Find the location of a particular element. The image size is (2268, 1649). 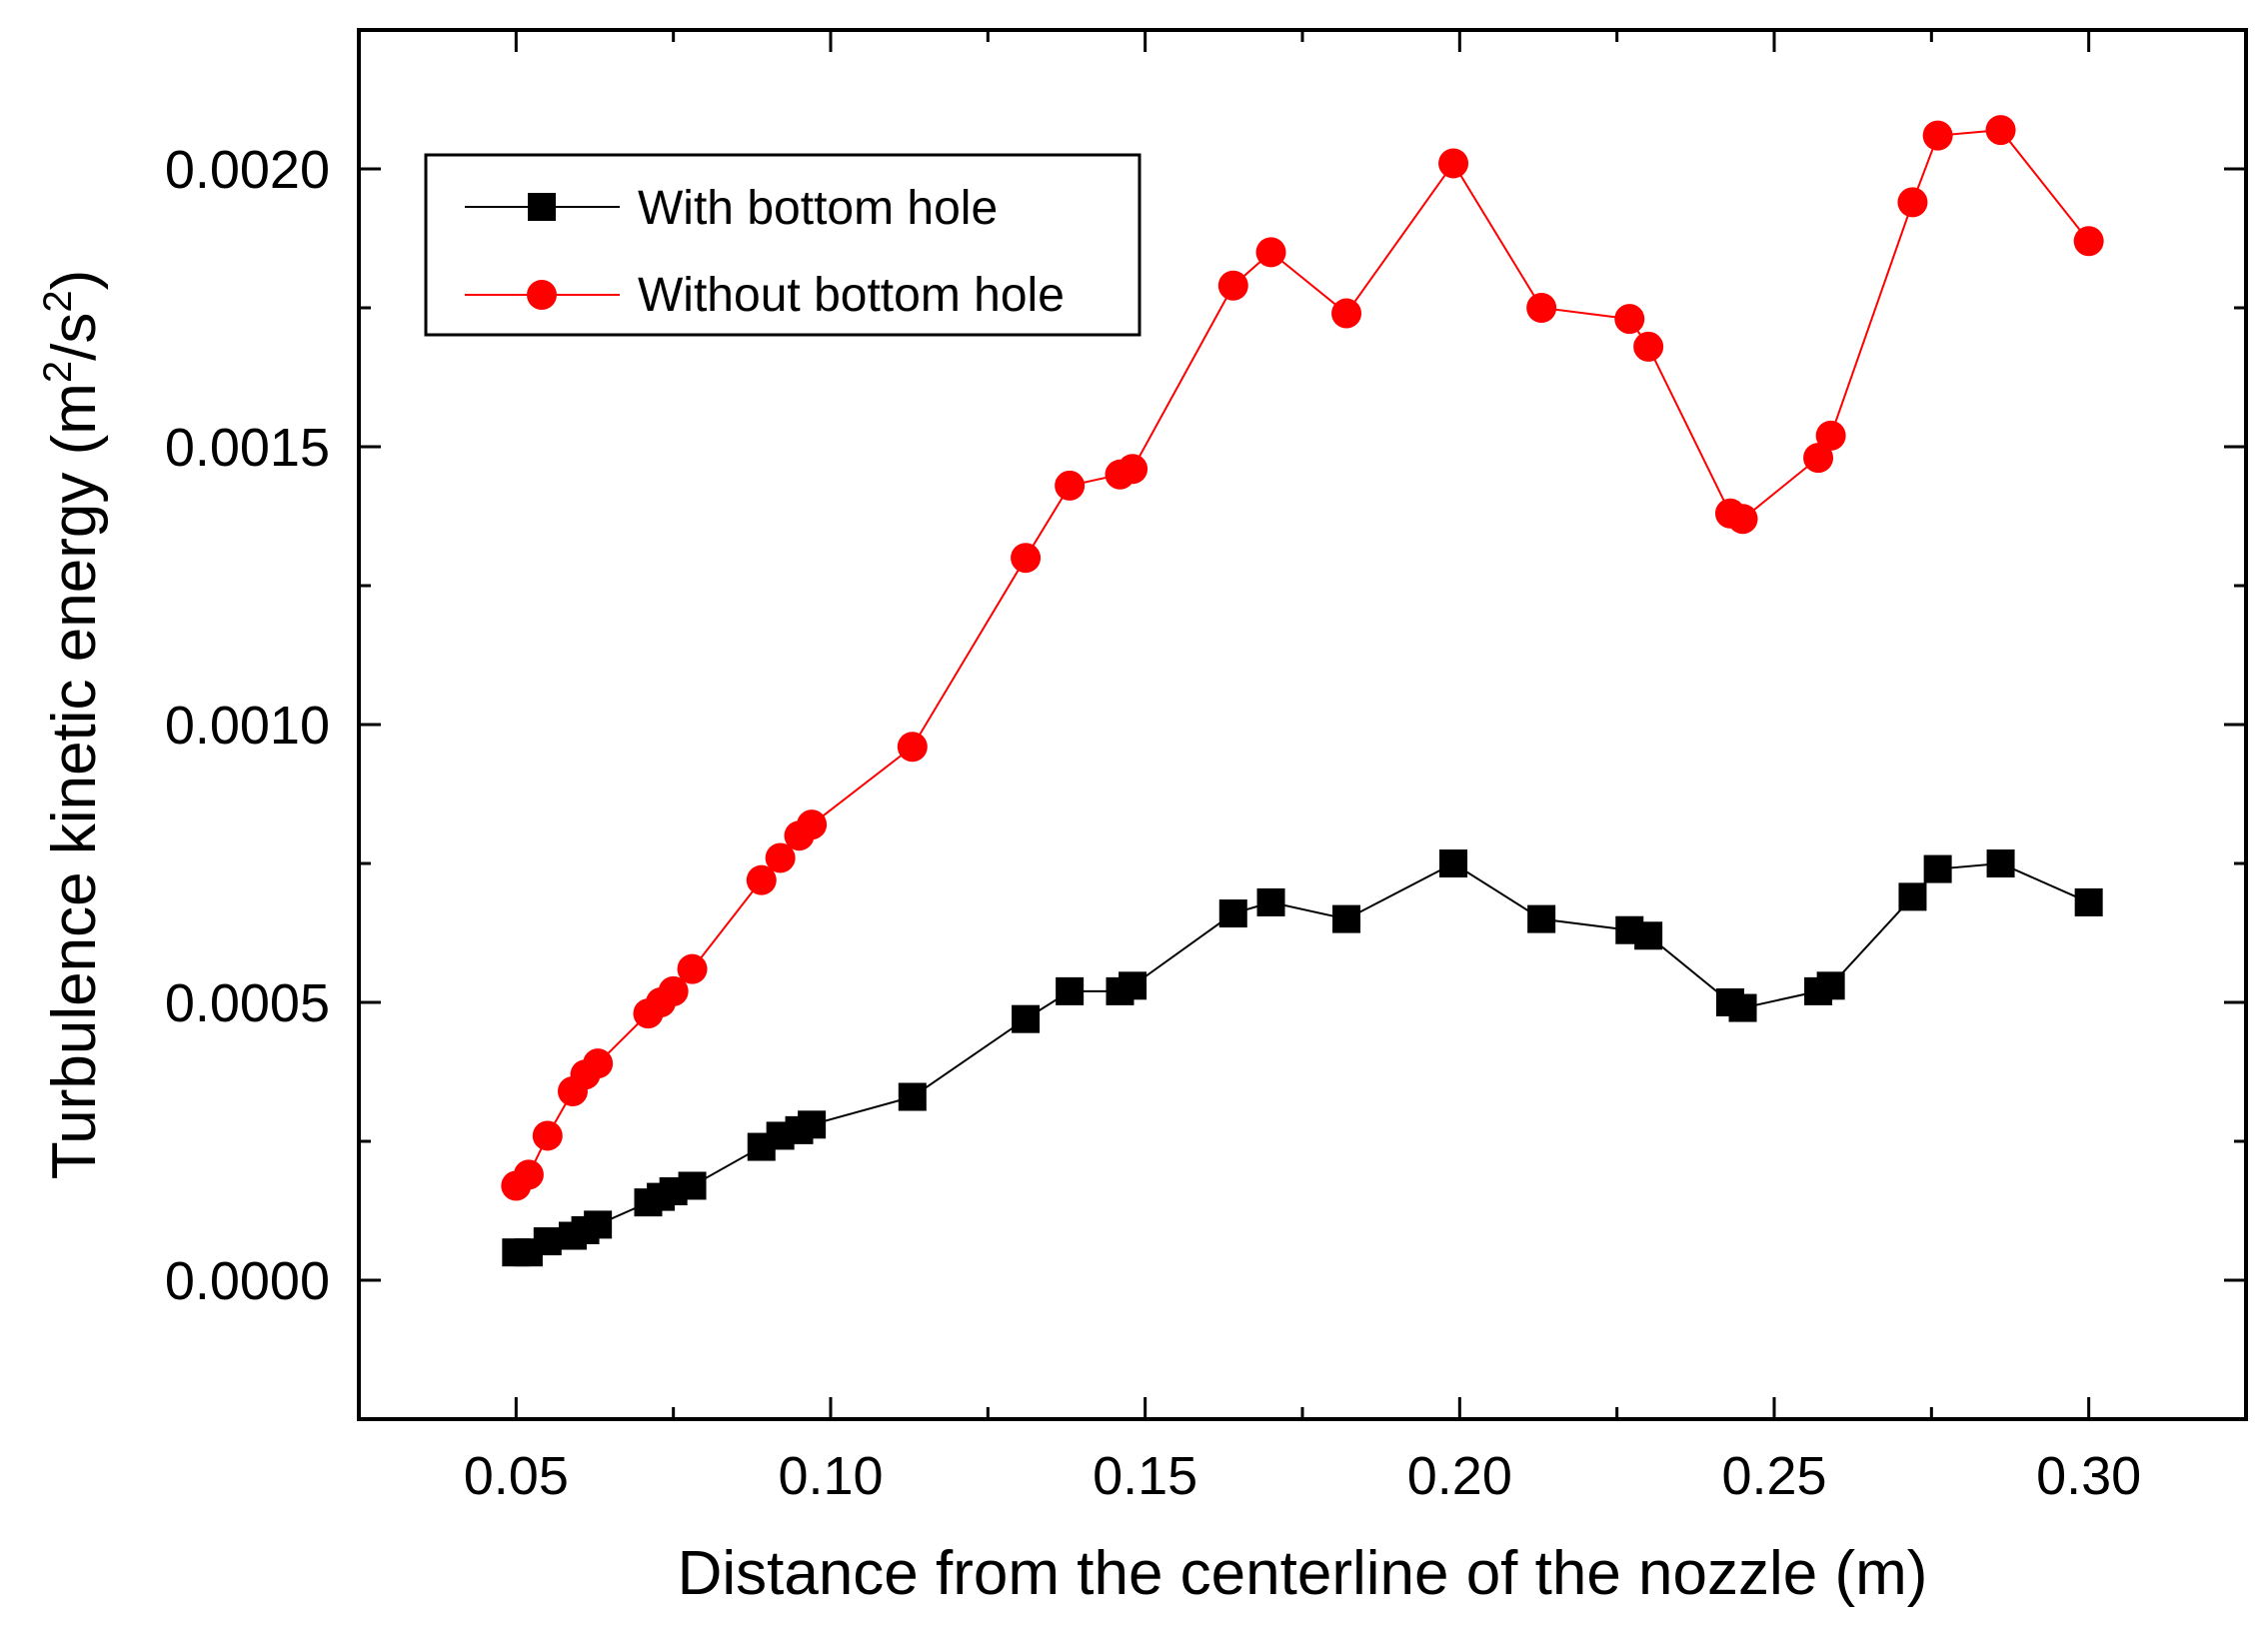

y-tick-label: 0.0015 is located at coordinates (248, 448).